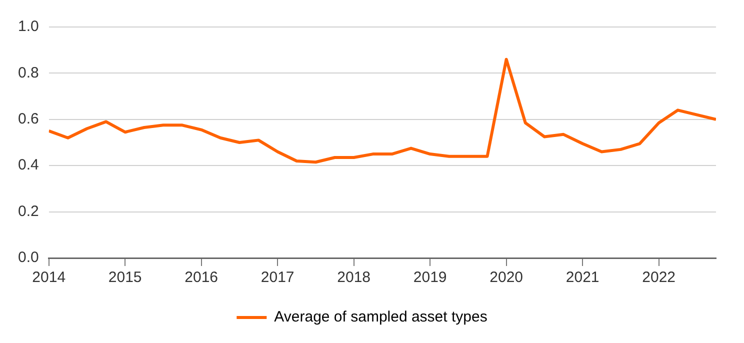 This screenshot has height=343, width=744. I want to click on x-tick-label: 2014, so click(49, 277).